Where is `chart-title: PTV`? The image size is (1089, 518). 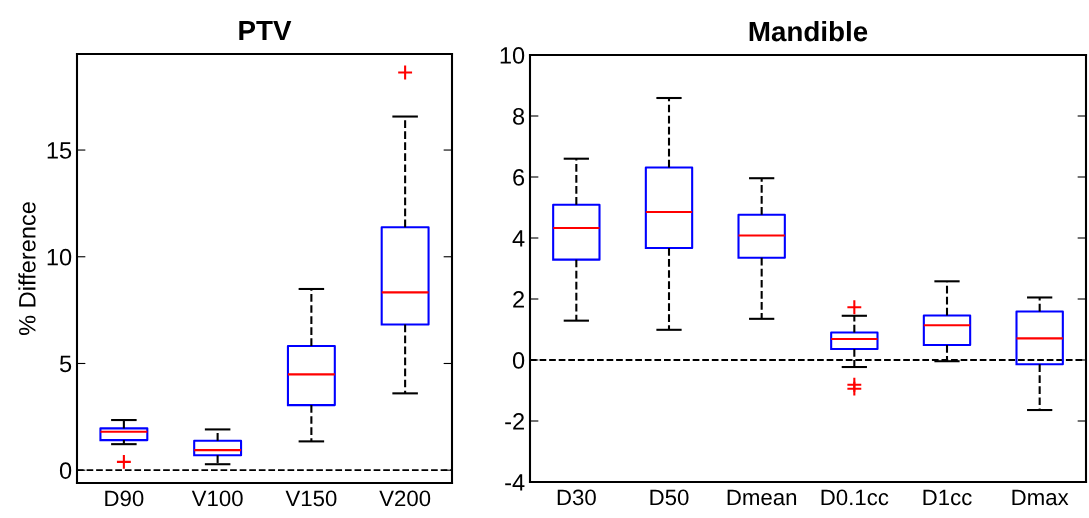 chart-title: PTV is located at coordinates (265, 31).